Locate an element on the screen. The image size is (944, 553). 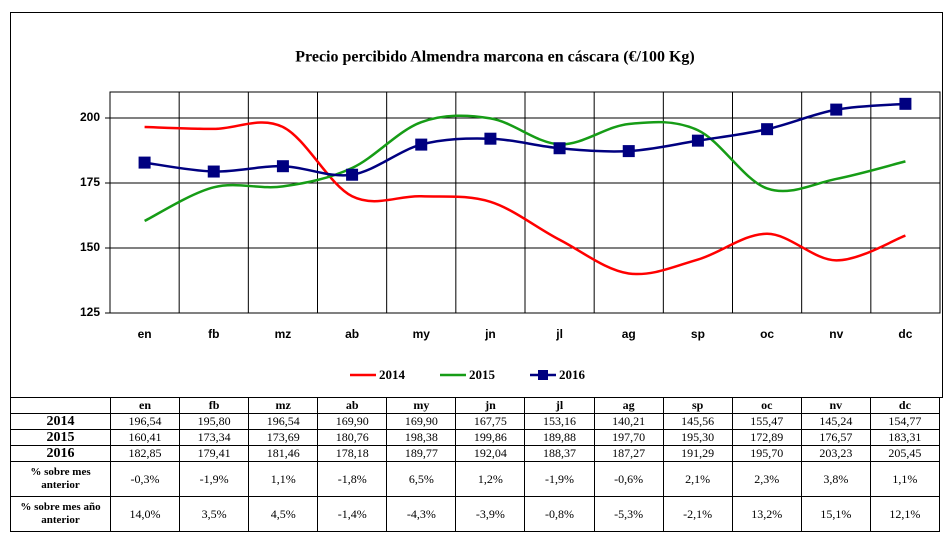
table-cell: 203,23 is located at coordinates (835, 453).